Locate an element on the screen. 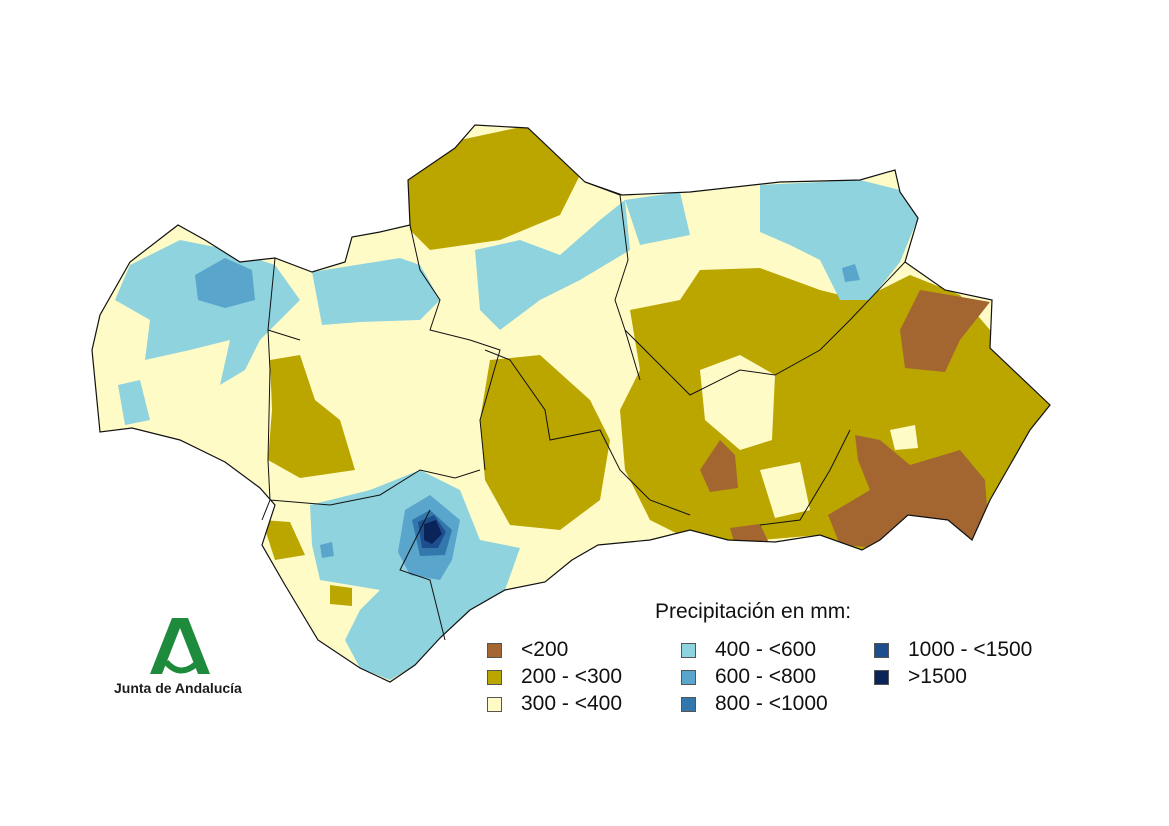 The width and height of the screenshot is (1169, 826). legend-label: 400 - <600 is located at coordinates (766, 649).